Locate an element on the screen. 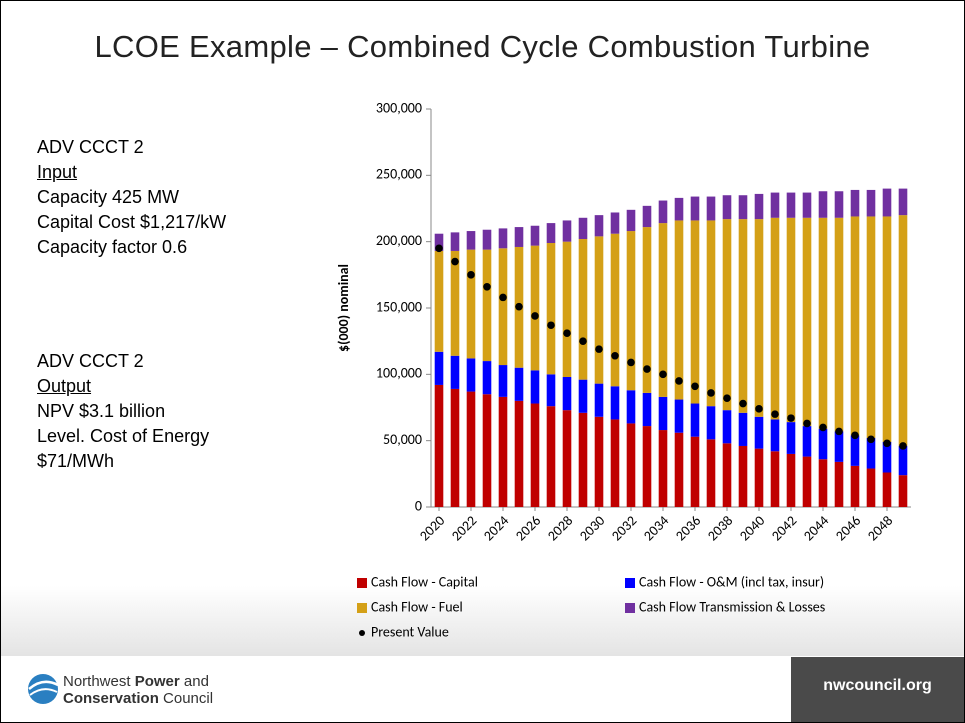 Image resolution: width=965 pixels, height=723 pixels. x-tick-label: 2028 is located at coordinates (560, 528).